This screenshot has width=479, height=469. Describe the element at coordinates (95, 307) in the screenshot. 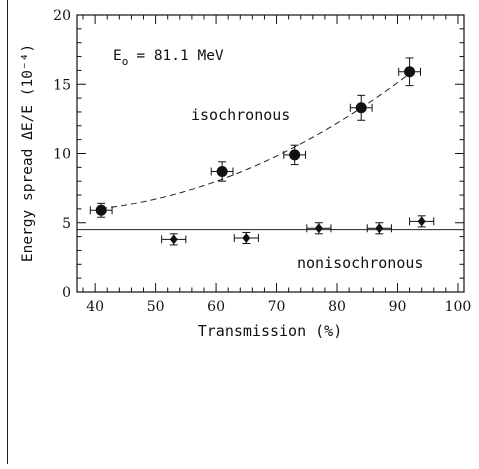

I see `x-tick-label: 40` at that location.